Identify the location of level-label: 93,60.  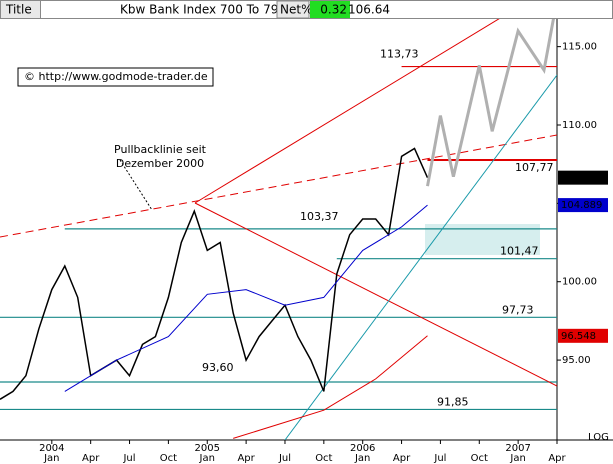
(218, 367).